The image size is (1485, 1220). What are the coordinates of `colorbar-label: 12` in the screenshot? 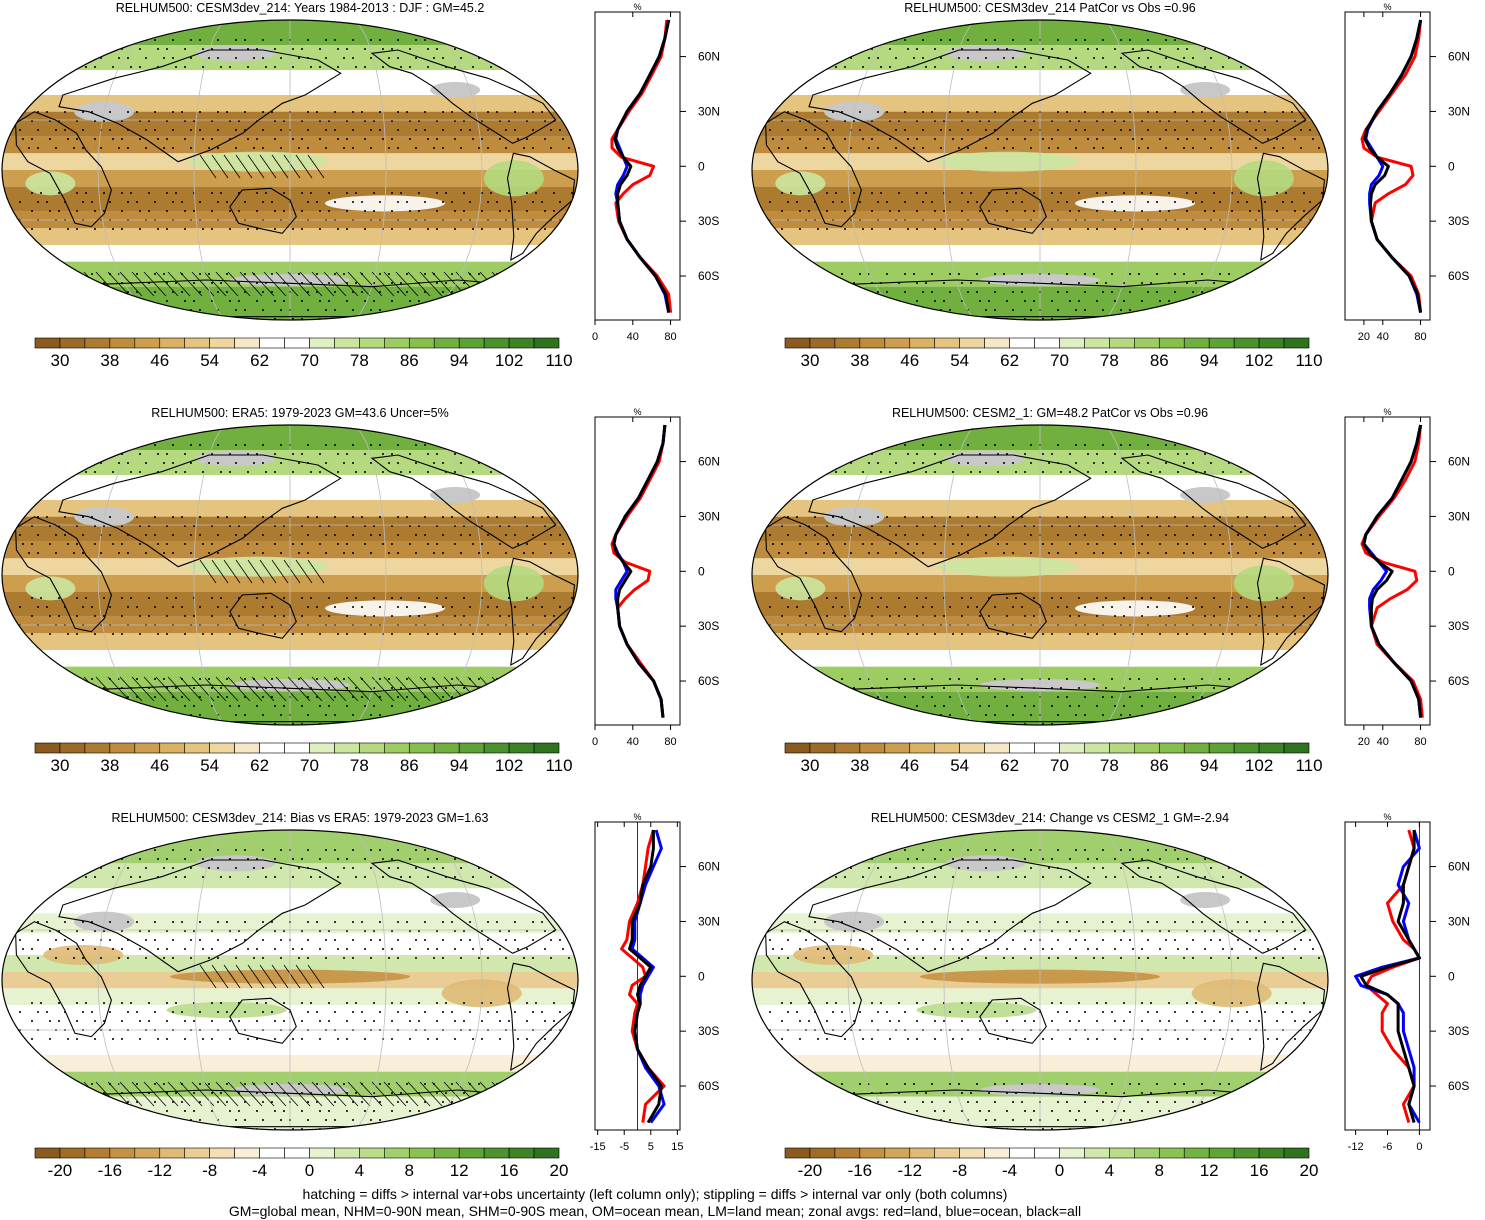 It's located at (1209, 1170).